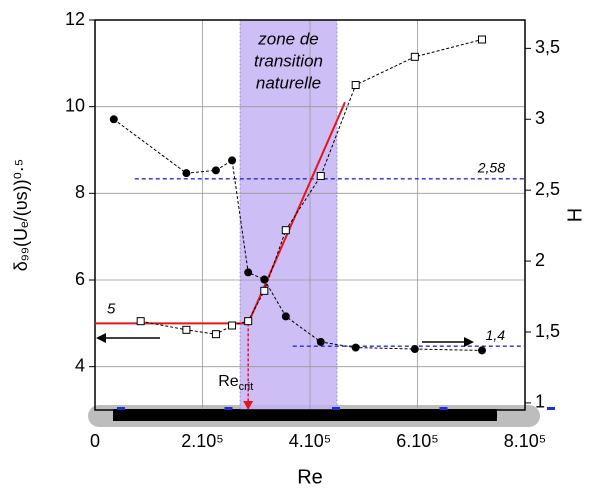 The height and width of the screenshot is (494, 592). Describe the element at coordinates (75, 105) in the screenshot. I see `y-tick-label: 10` at that location.